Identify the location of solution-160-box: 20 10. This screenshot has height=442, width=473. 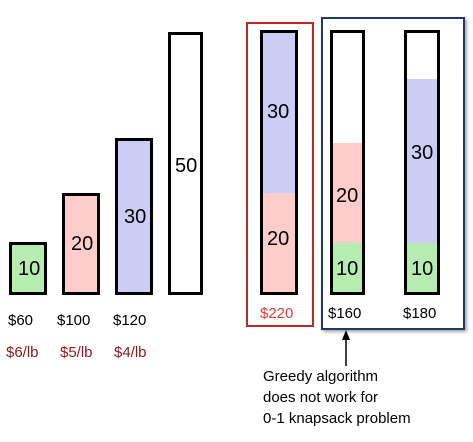
(347, 162).